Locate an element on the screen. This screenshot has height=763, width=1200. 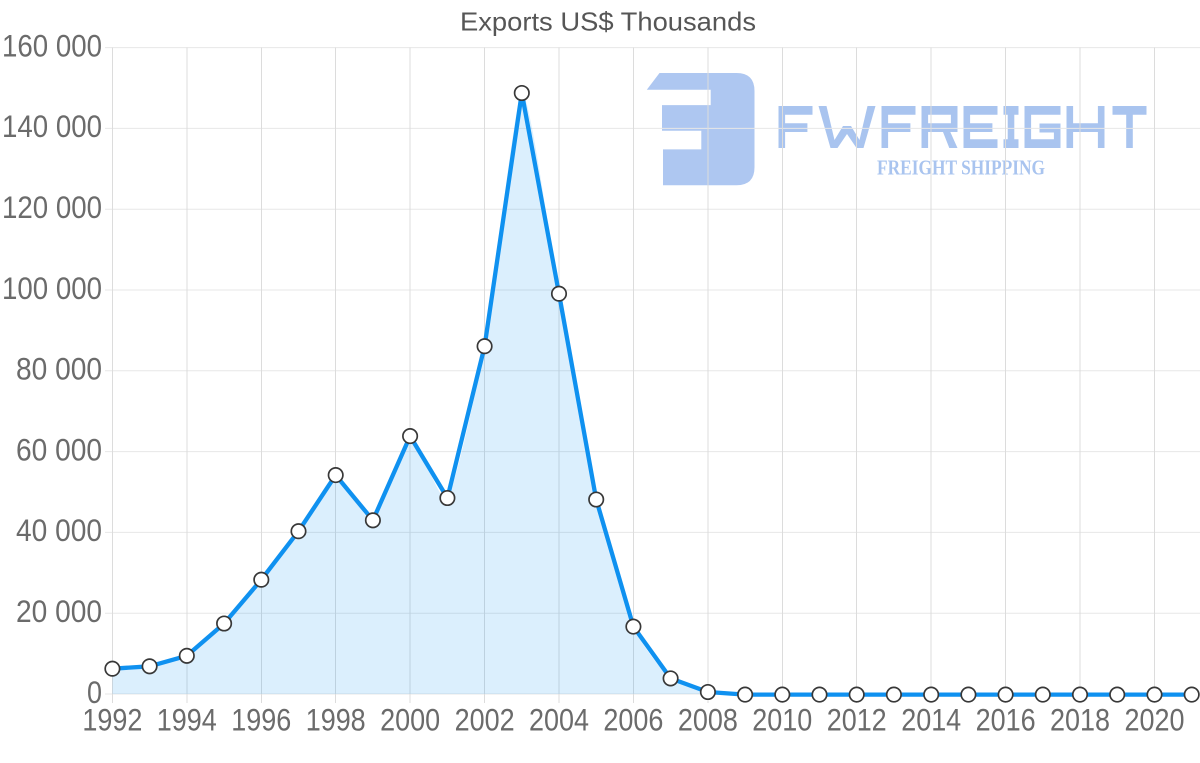
svg-text: 2000 is located at coordinates (410, 720).